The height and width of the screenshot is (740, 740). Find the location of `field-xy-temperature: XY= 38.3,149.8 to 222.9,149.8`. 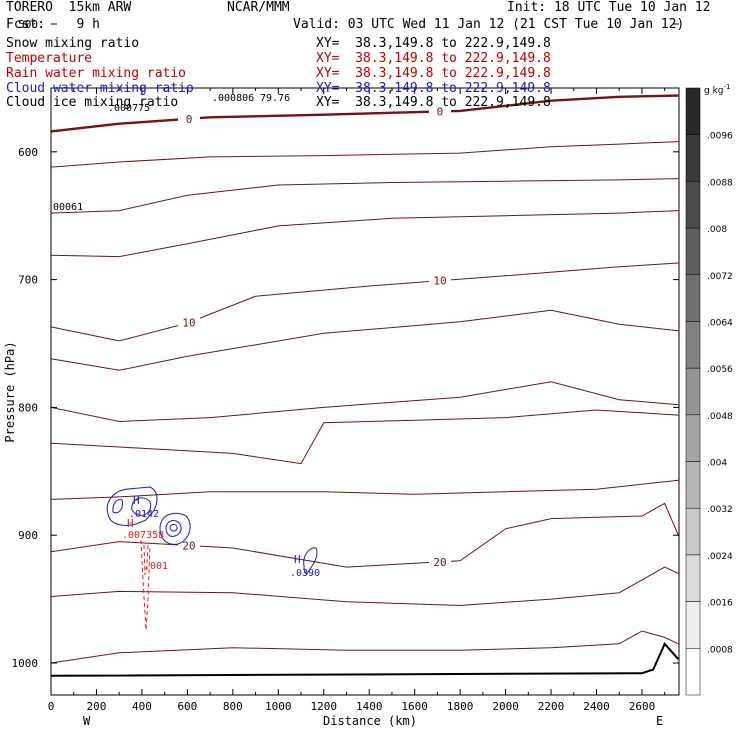

field-xy-temperature: XY= 38.3,149.8 to 222.9,149.8 is located at coordinates (433, 58).